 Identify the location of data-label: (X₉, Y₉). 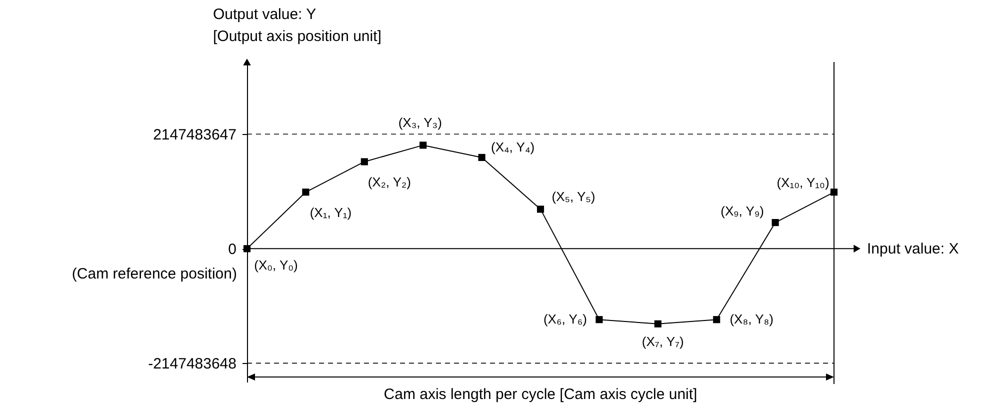
(742, 211).